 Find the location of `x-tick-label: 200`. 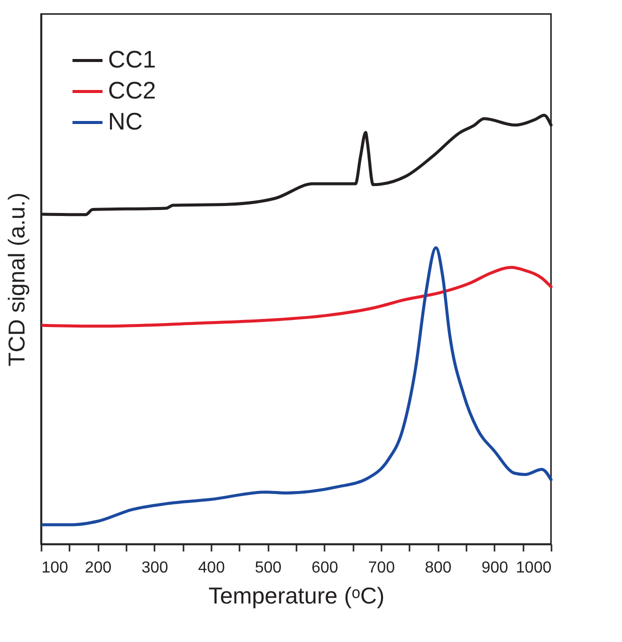

x-tick-label: 200 is located at coordinates (98, 568).